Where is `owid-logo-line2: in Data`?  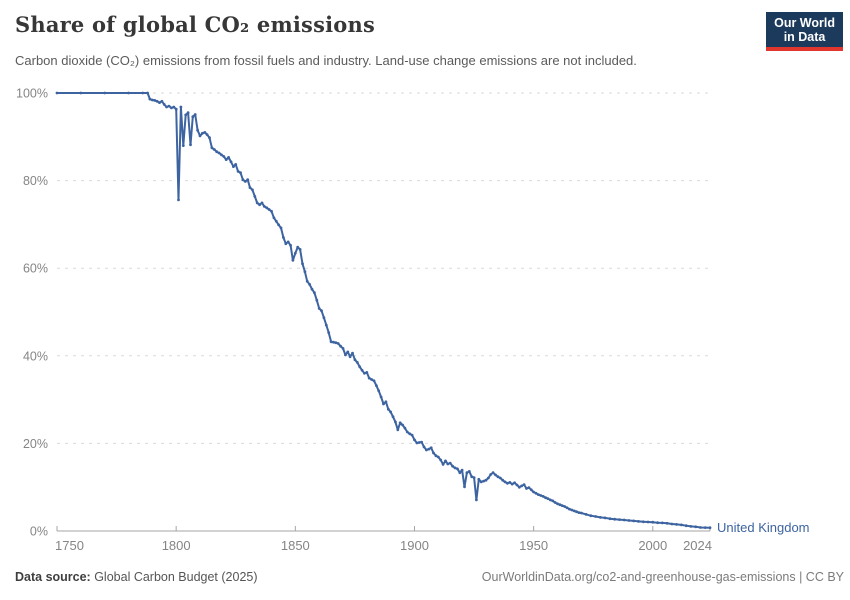 owid-logo-line2: in Data is located at coordinates (804, 37).